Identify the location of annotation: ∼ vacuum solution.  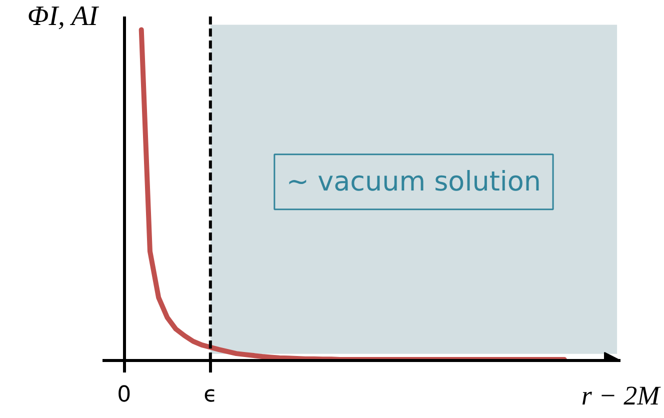
(414, 182).